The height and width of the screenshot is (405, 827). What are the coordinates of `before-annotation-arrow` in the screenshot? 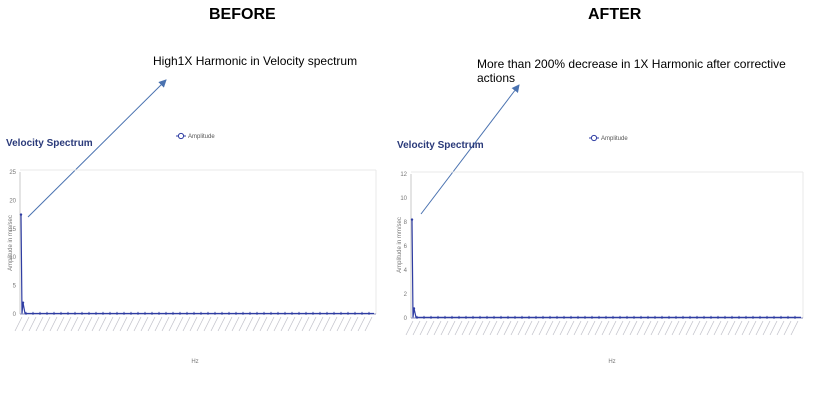 It's located at (97, 148).